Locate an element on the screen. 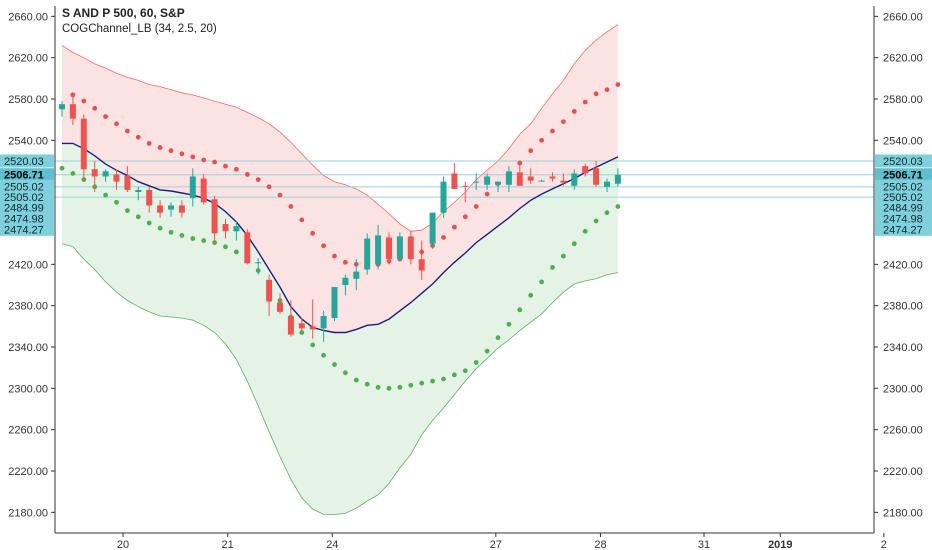  y-tick-label-right: 2260.00 is located at coordinates (903, 431).